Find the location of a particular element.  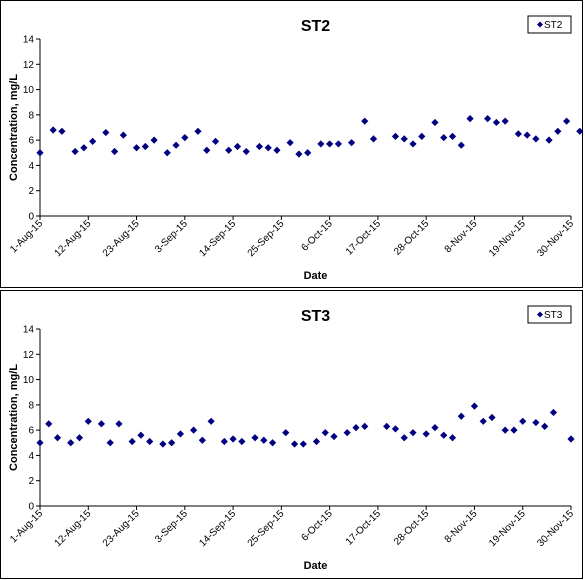

y-tick-label: 8 is located at coordinates (31, 405).